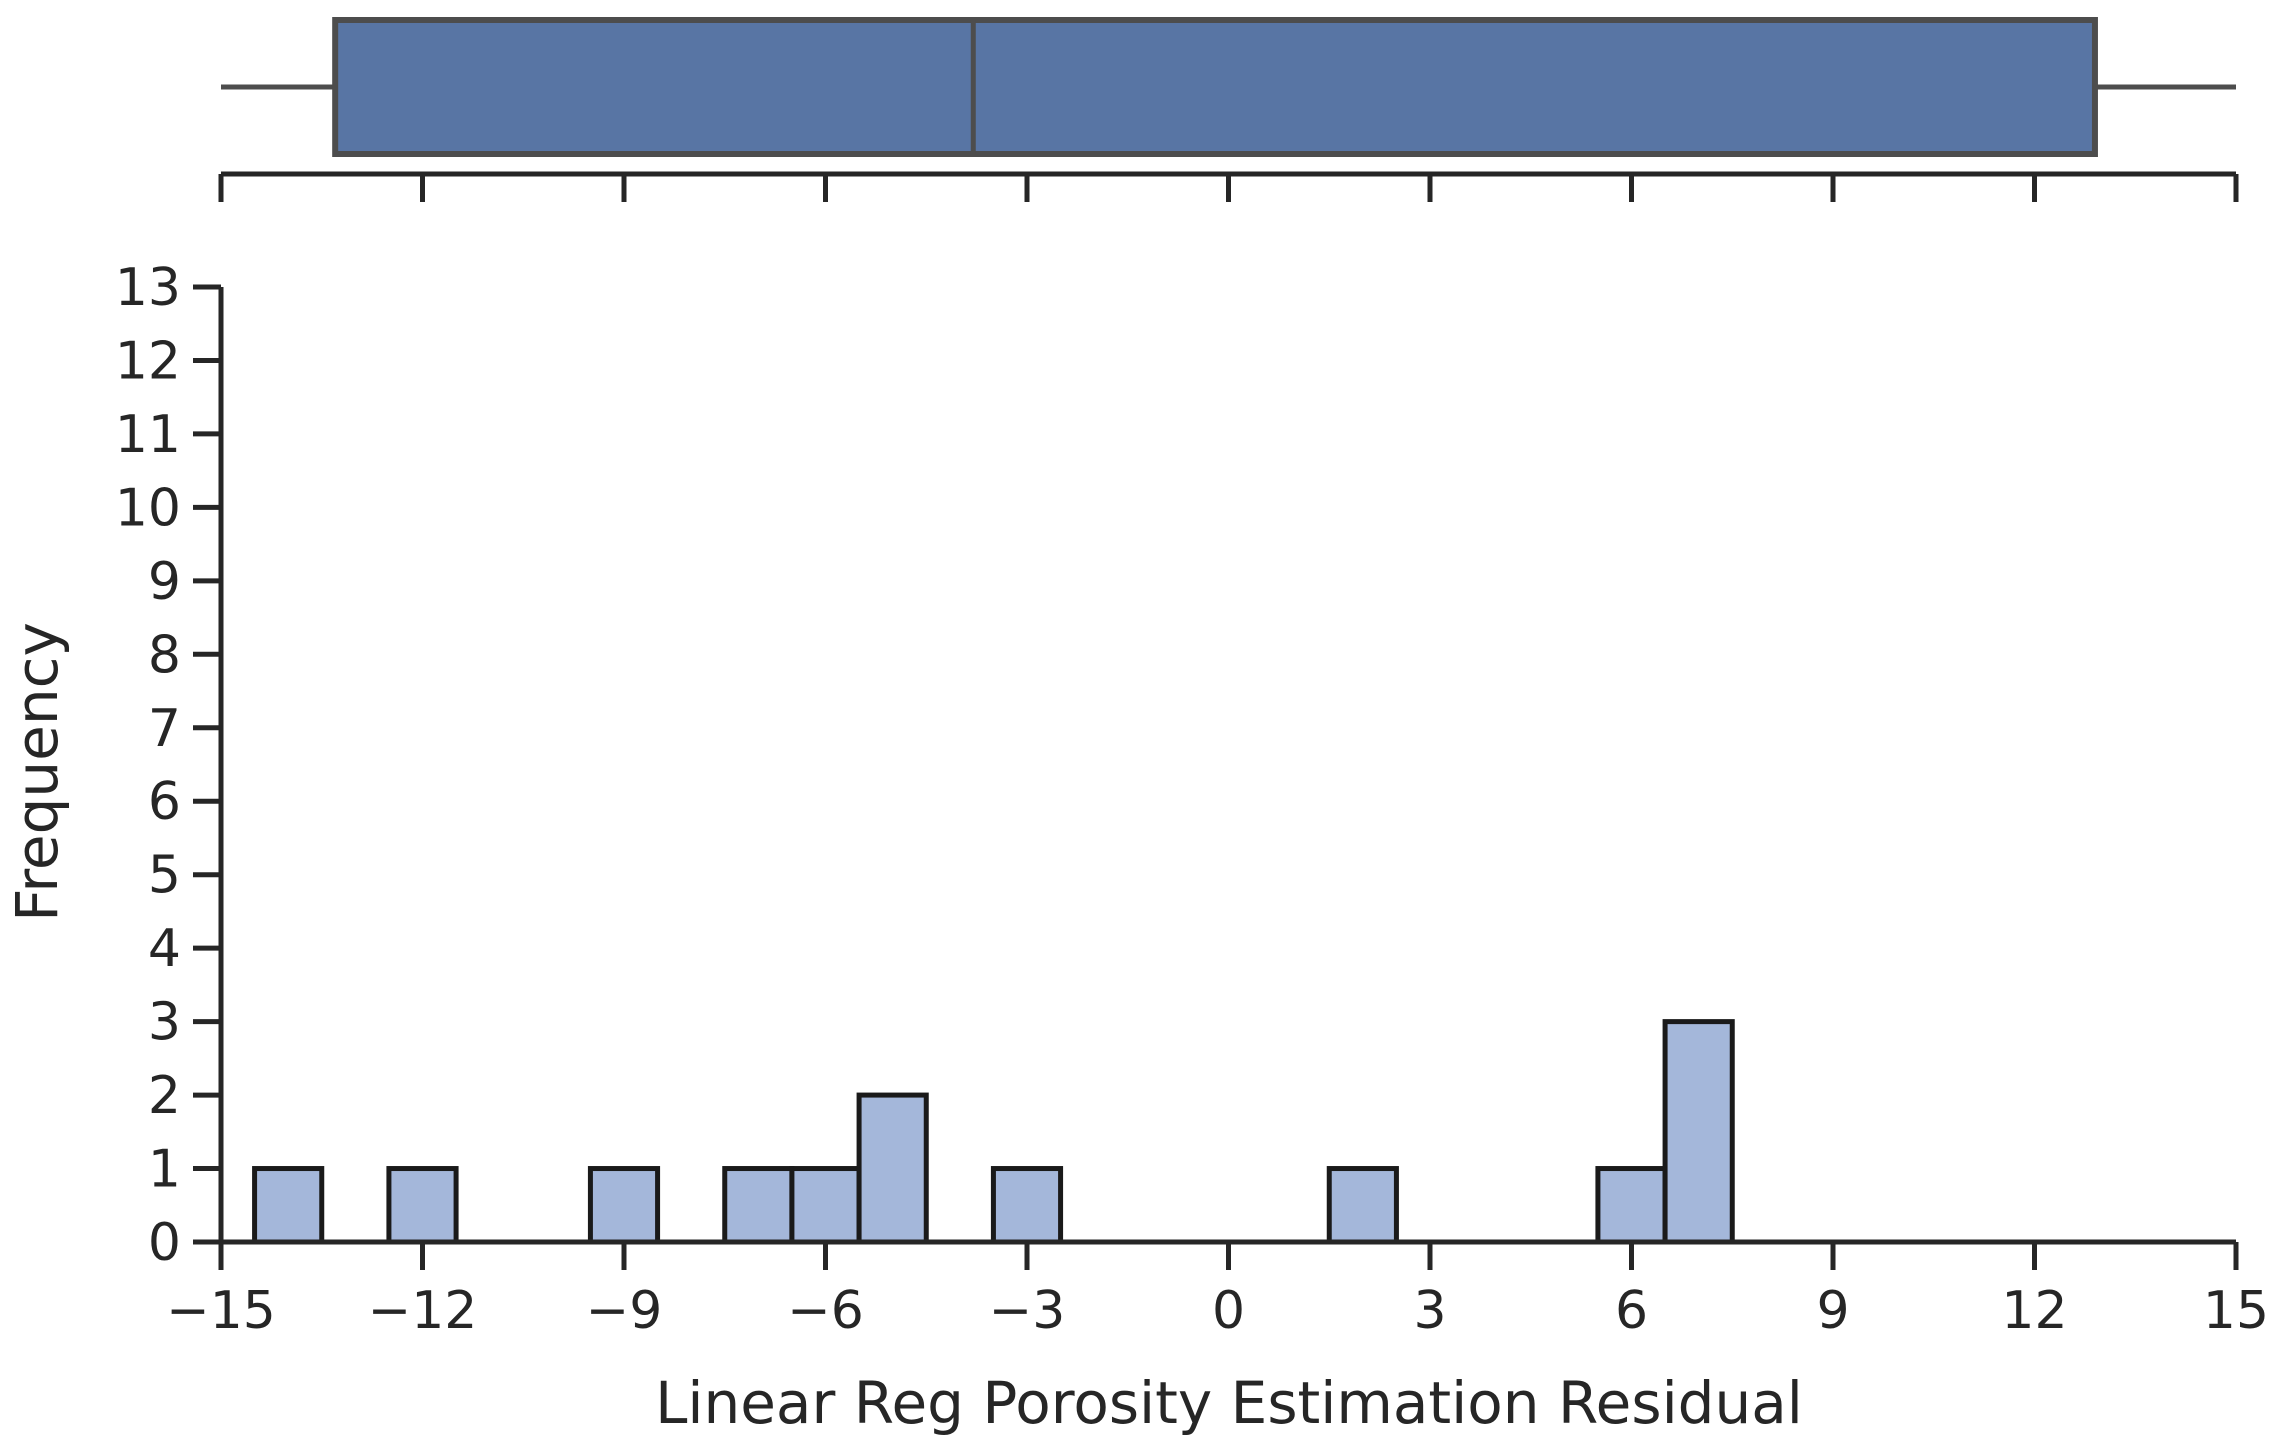 The image size is (2278, 1444). Describe the element at coordinates (825, 1311) in the screenshot. I see `x-tick-label-3: −6` at that location.